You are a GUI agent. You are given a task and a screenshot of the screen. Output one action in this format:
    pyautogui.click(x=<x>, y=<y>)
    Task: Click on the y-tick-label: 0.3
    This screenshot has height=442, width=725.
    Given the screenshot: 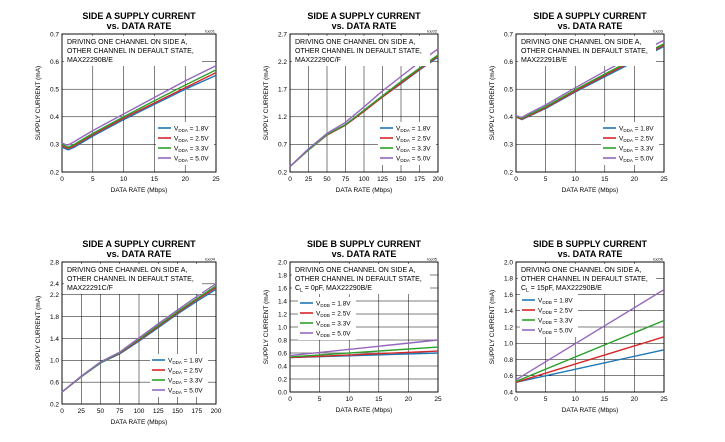 What is the action you would take?
    pyautogui.click(x=508, y=145)
    